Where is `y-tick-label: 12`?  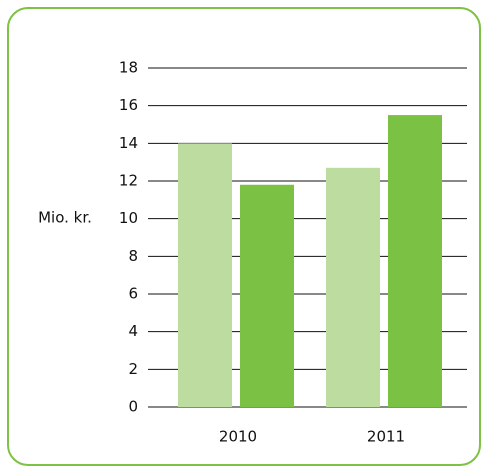
y-tick-label: 12 is located at coordinates (128, 181).